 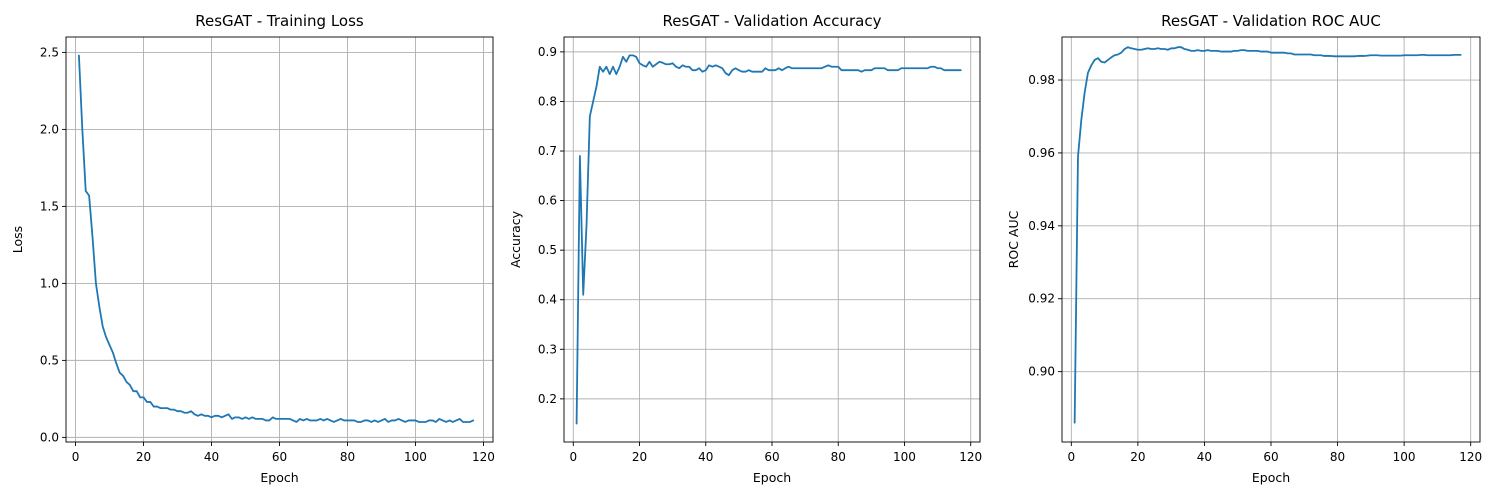 What do you see at coordinates (1041, 372) in the screenshot?
I see `y-tick-label: 0.90` at bounding box center [1041, 372].